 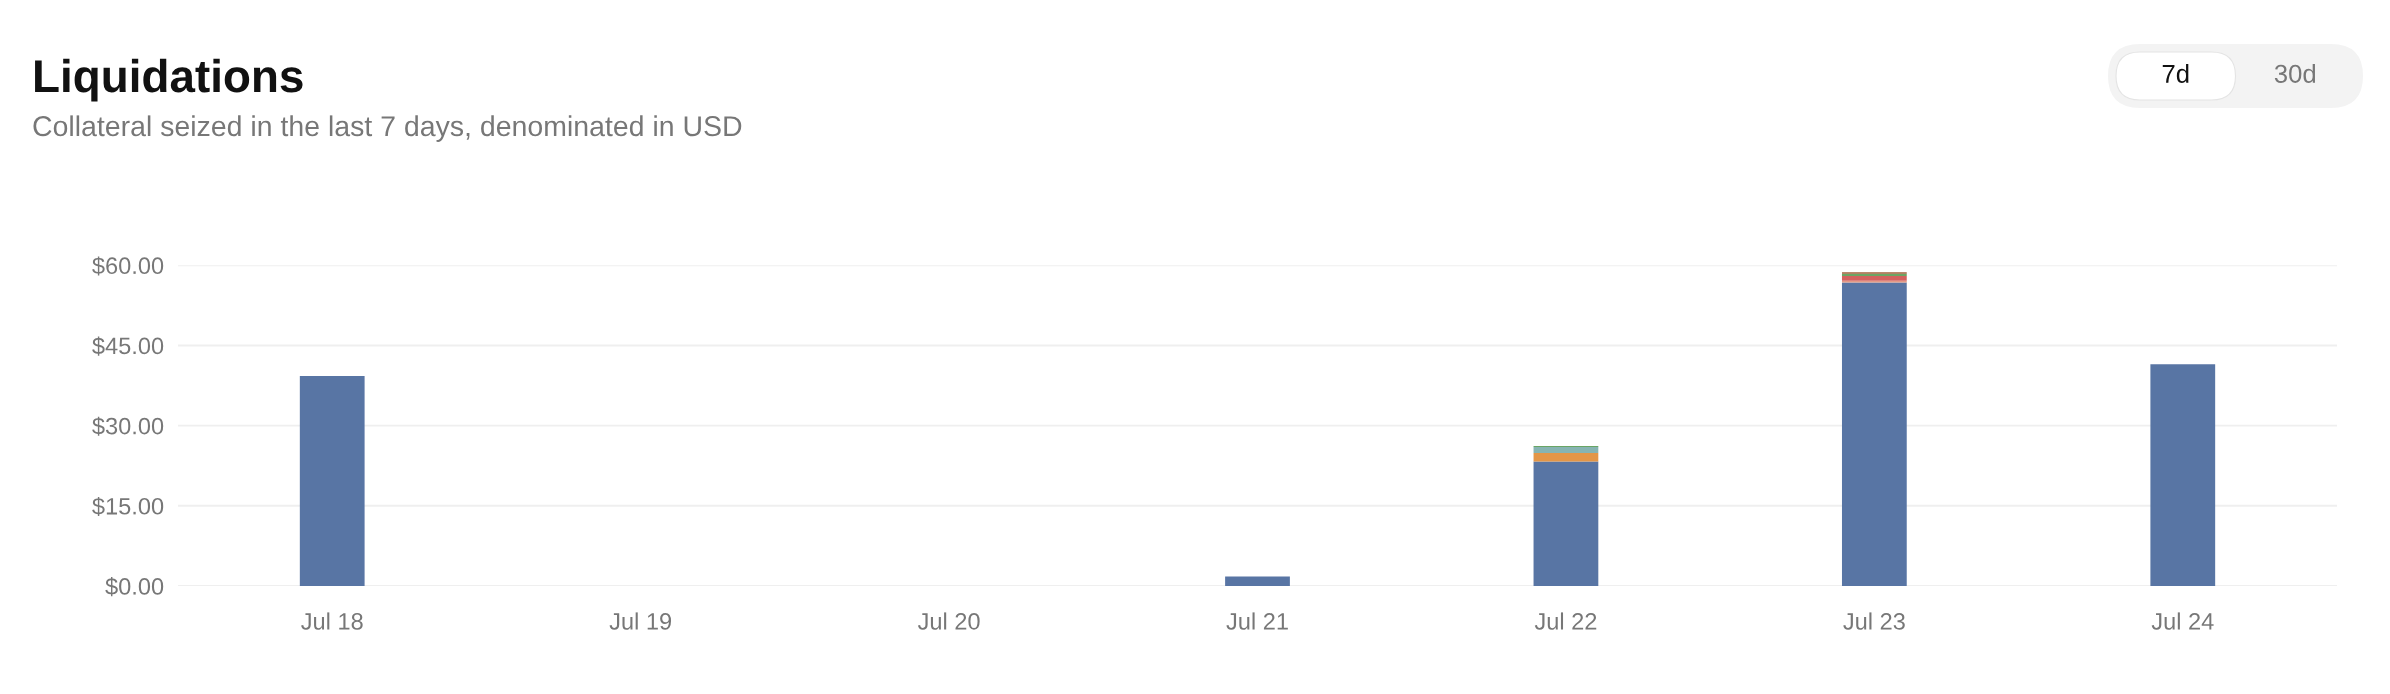 I want to click on text: 30d, so click(x=2295, y=73).